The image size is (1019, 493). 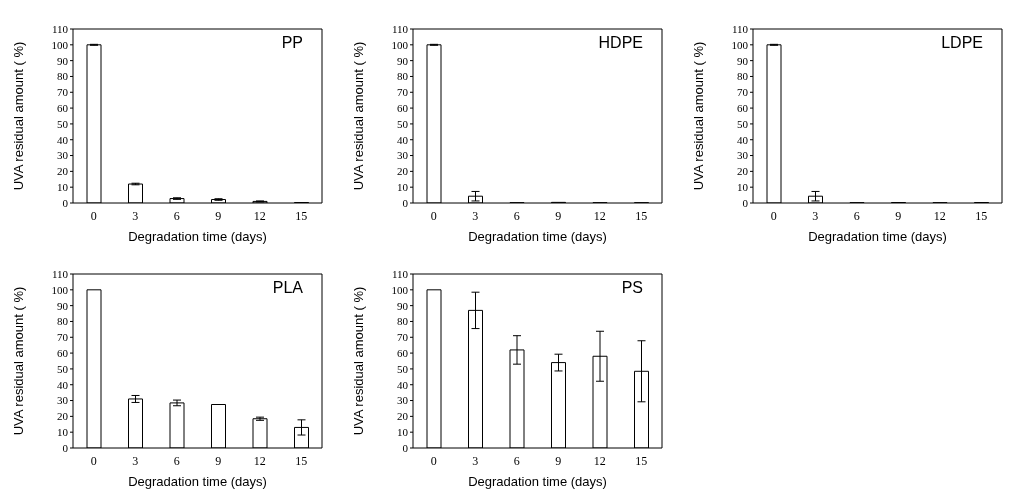 What do you see at coordinates (287, 288) in the screenshot?
I see `chart-title: PLA` at bounding box center [287, 288].